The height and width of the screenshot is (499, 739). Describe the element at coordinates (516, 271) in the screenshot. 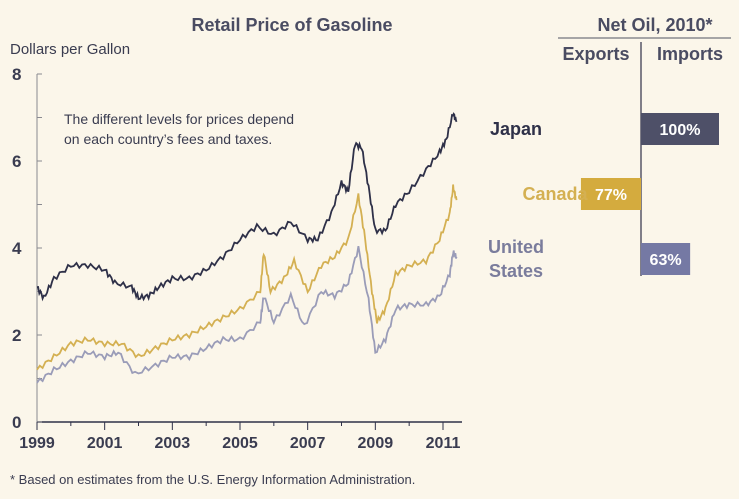

I see `category-label: States` at that location.